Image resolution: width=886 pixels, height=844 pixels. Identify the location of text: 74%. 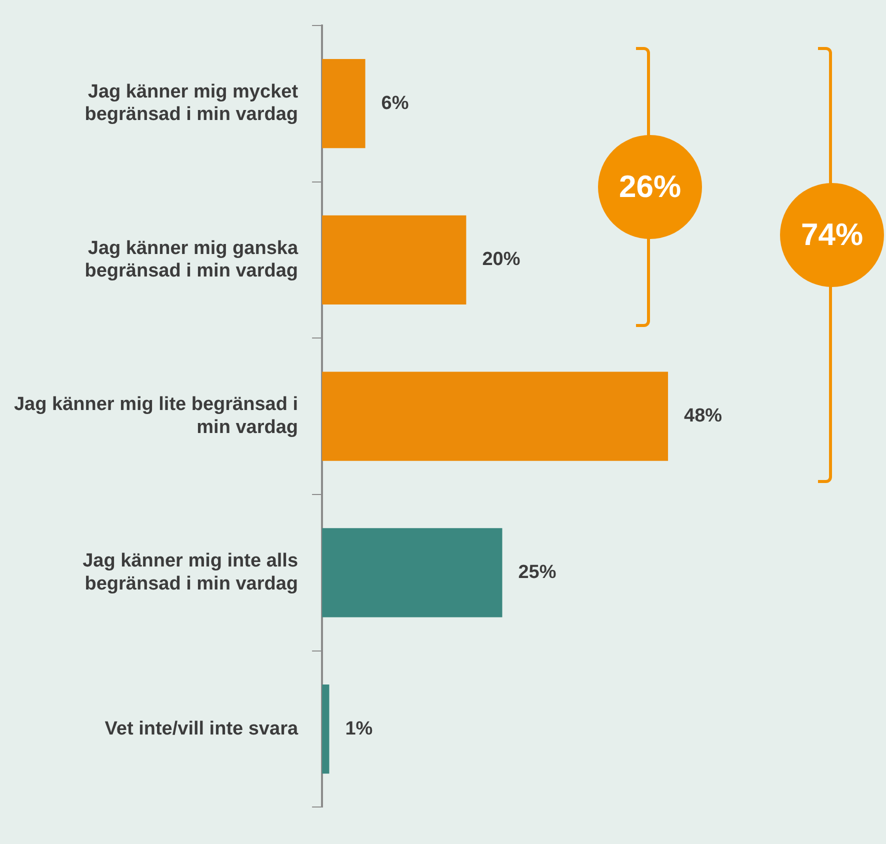
(832, 234).